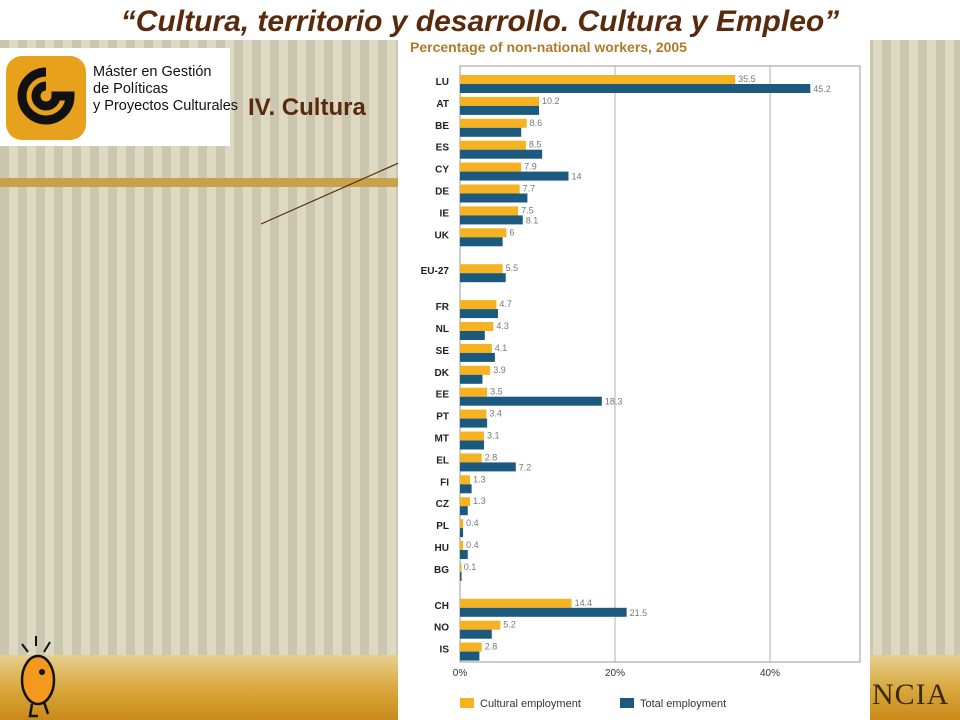 Image resolution: width=960 pixels, height=720 pixels. Describe the element at coordinates (530, 167) in the screenshot. I see `data-label-cultural: 7.9` at that location.